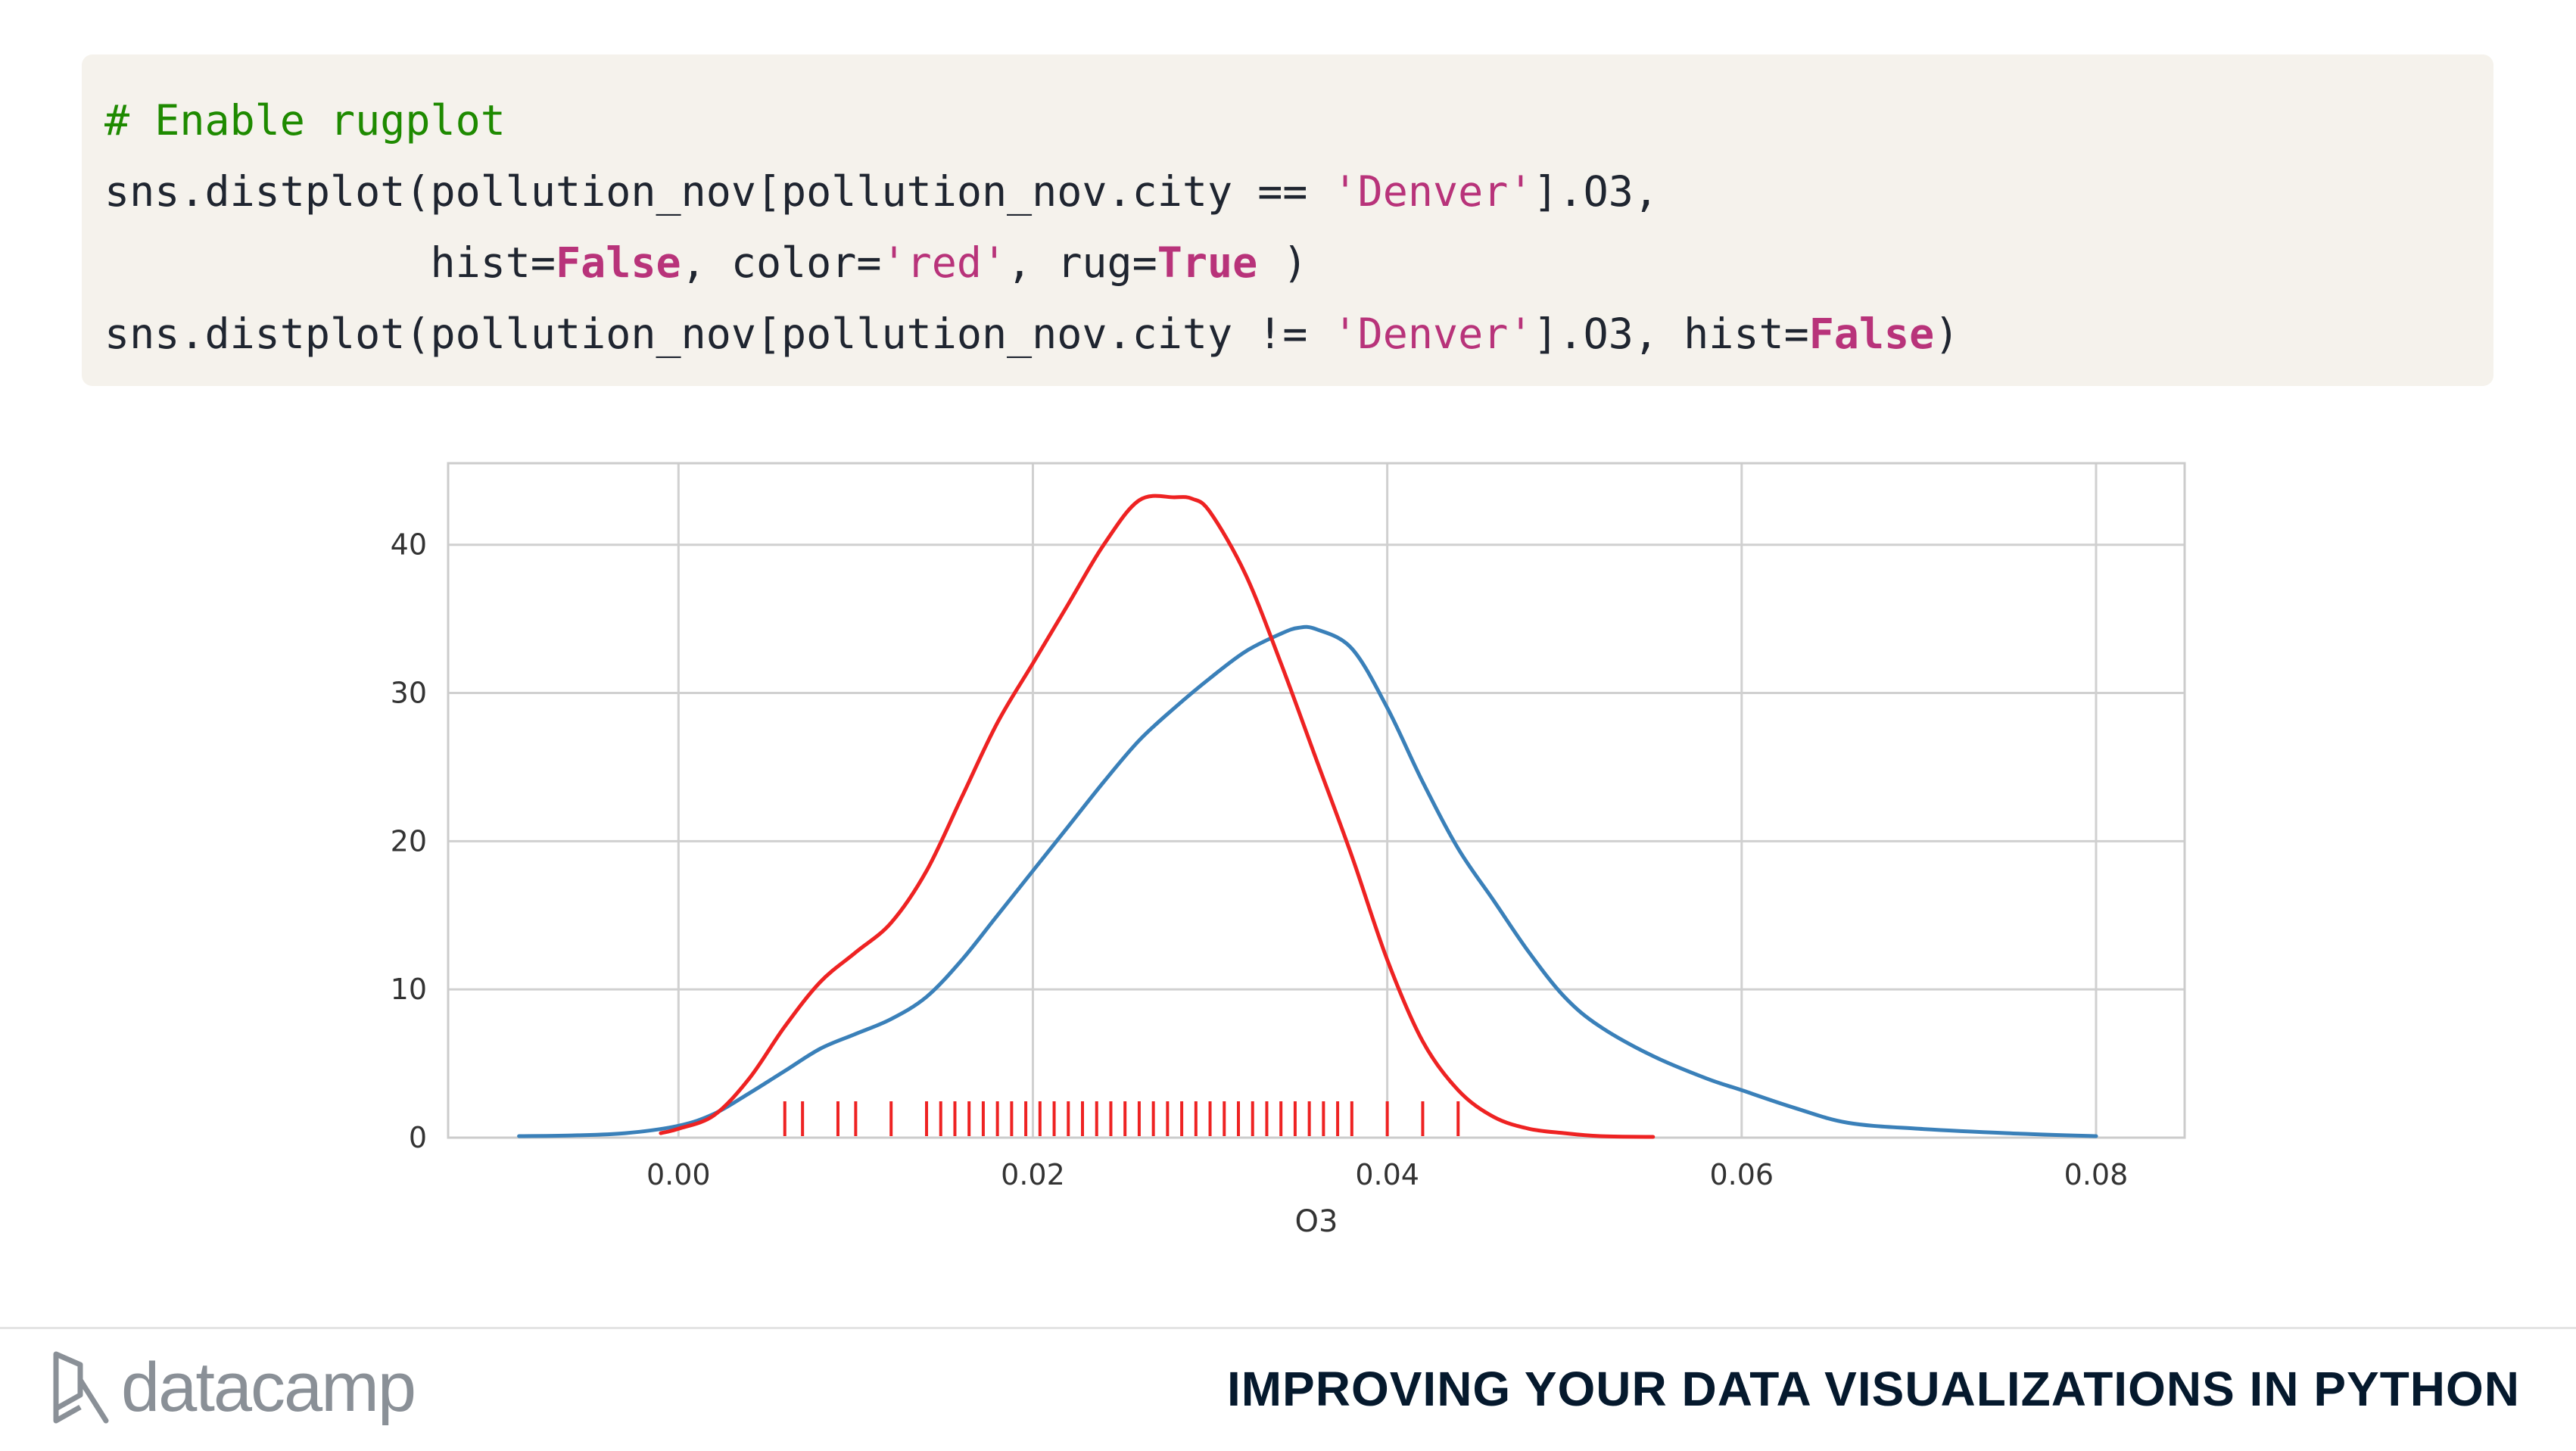  Describe the element at coordinates (330, 262) in the screenshot. I see `code-text: hist=` at that location.